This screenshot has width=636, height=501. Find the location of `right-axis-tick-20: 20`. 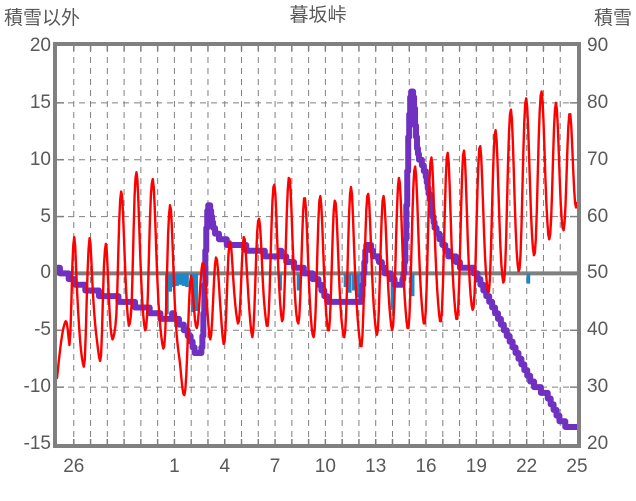

right-axis-tick-20: 20 is located at coordinates (598, 443).